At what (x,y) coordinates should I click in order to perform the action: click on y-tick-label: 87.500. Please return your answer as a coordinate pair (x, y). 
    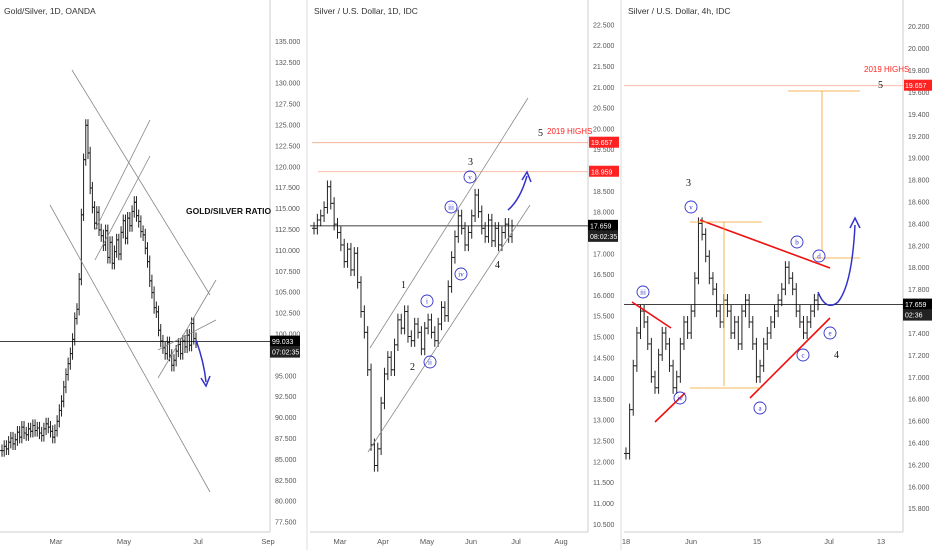
    Looking at the image, I should click on (286, 439).